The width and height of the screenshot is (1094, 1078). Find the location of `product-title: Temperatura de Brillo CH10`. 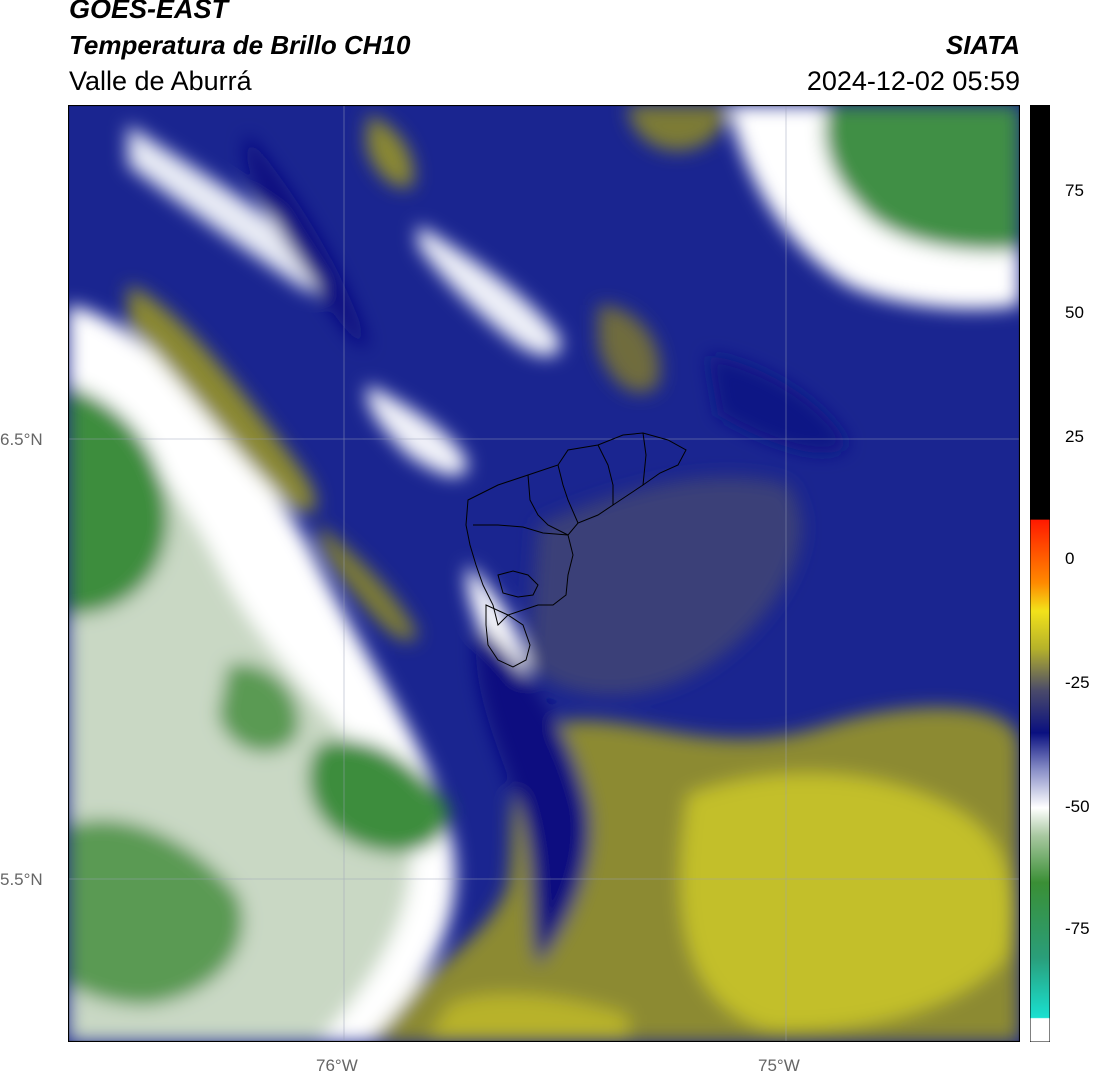

product-title: Temperatura de Brillo CH10 is located at coordinates (240, 45).